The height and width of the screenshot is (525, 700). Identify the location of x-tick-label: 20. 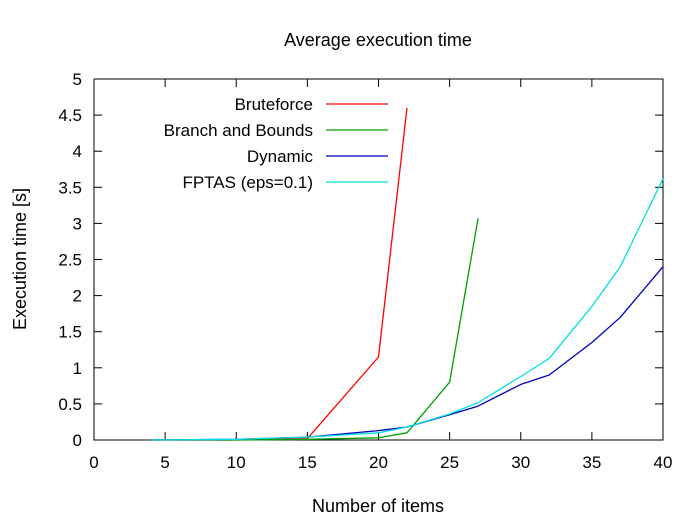
(378, 462).